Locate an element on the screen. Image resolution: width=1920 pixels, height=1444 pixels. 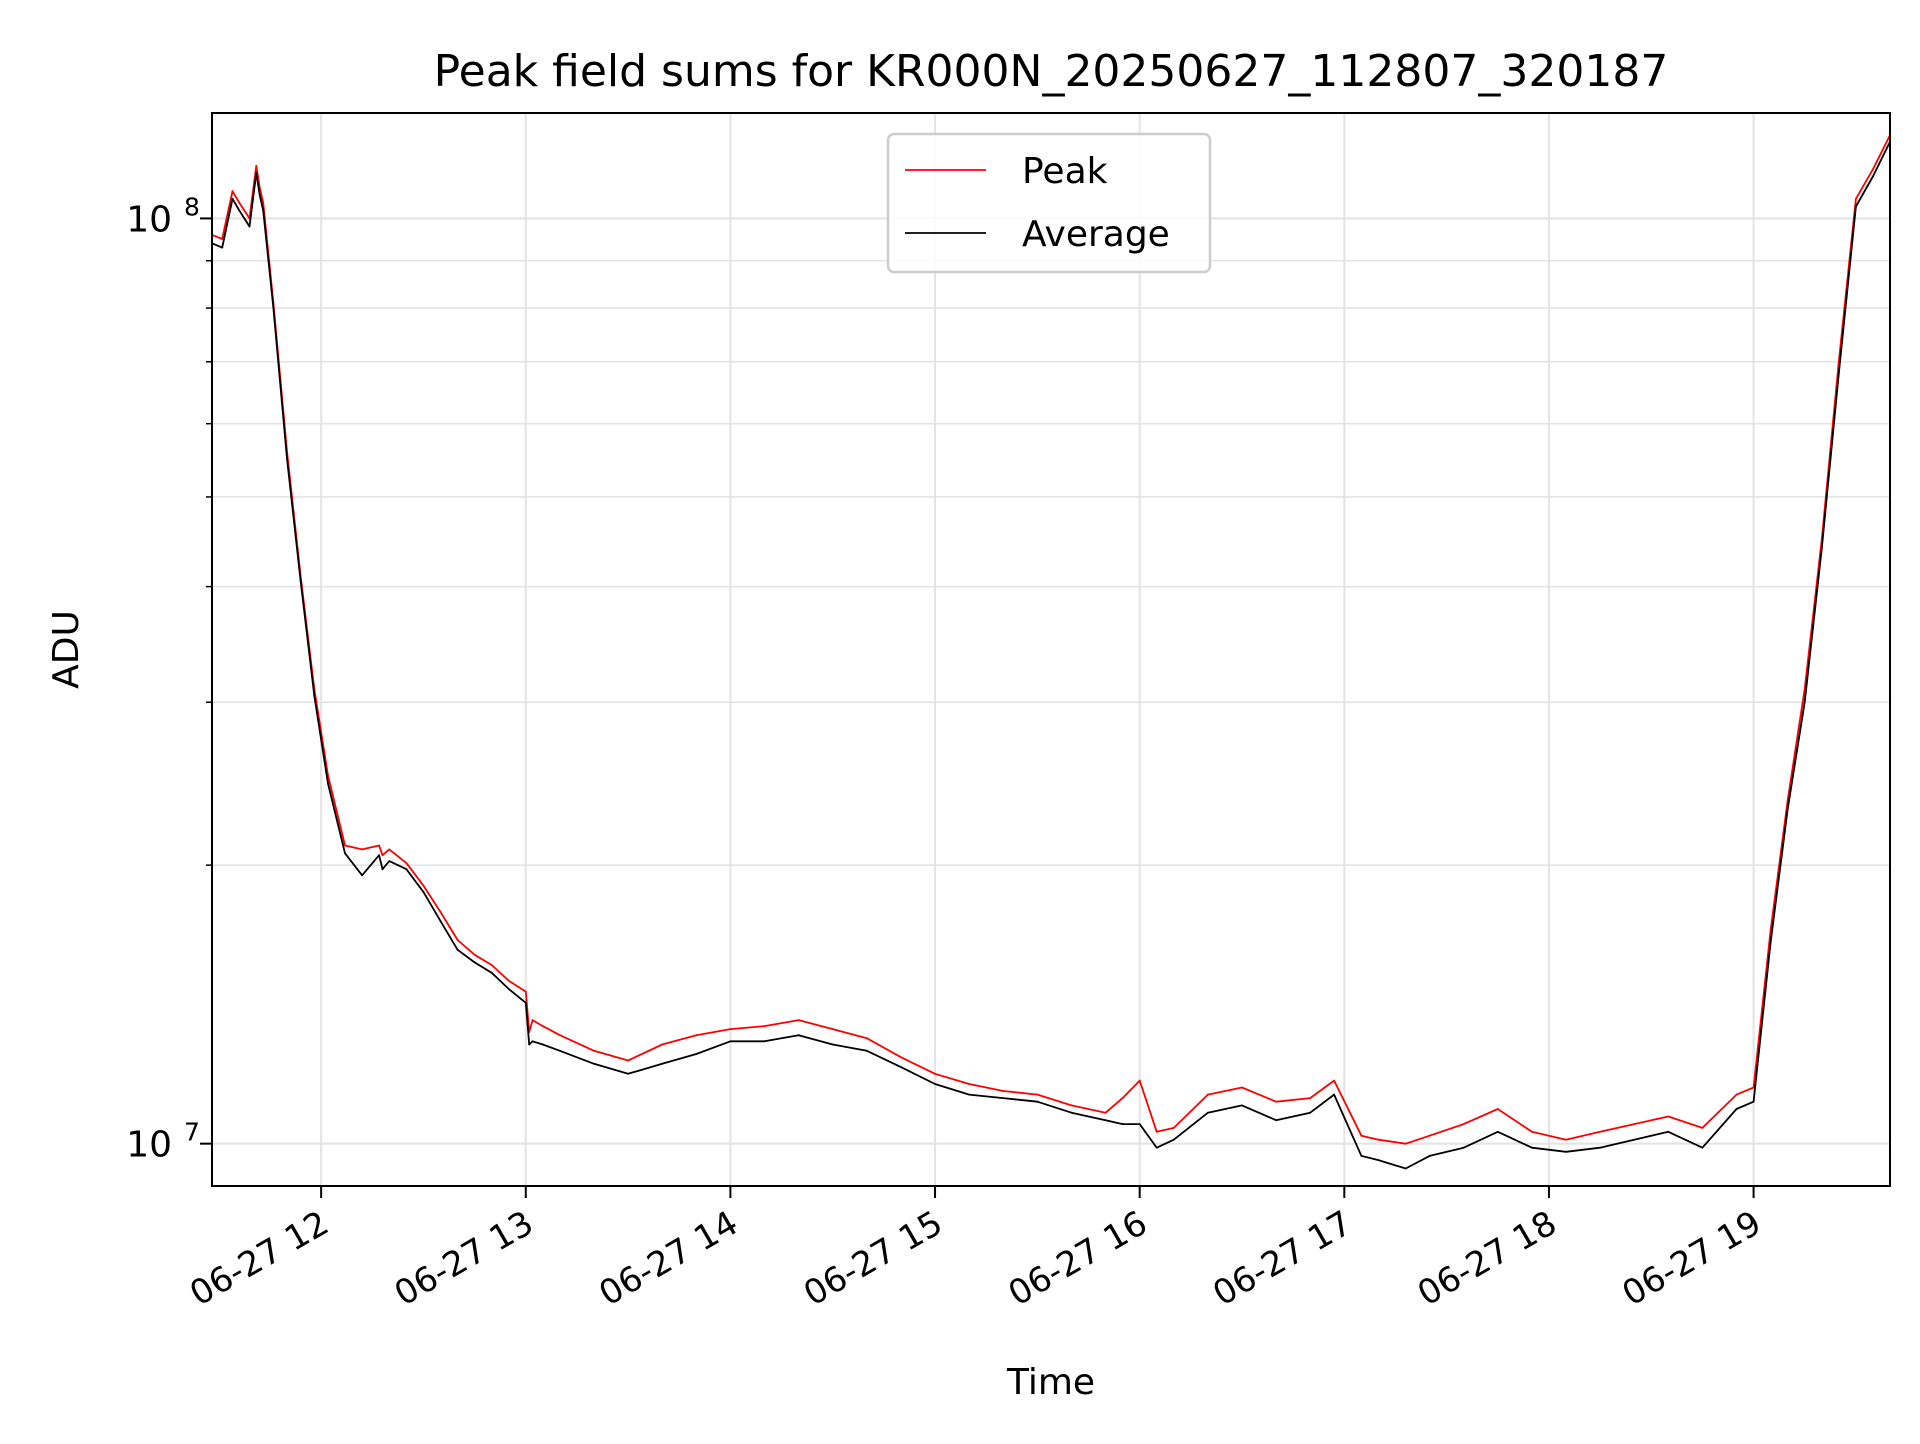
y-axis-label: ADU is located at coordinates (66, 649).